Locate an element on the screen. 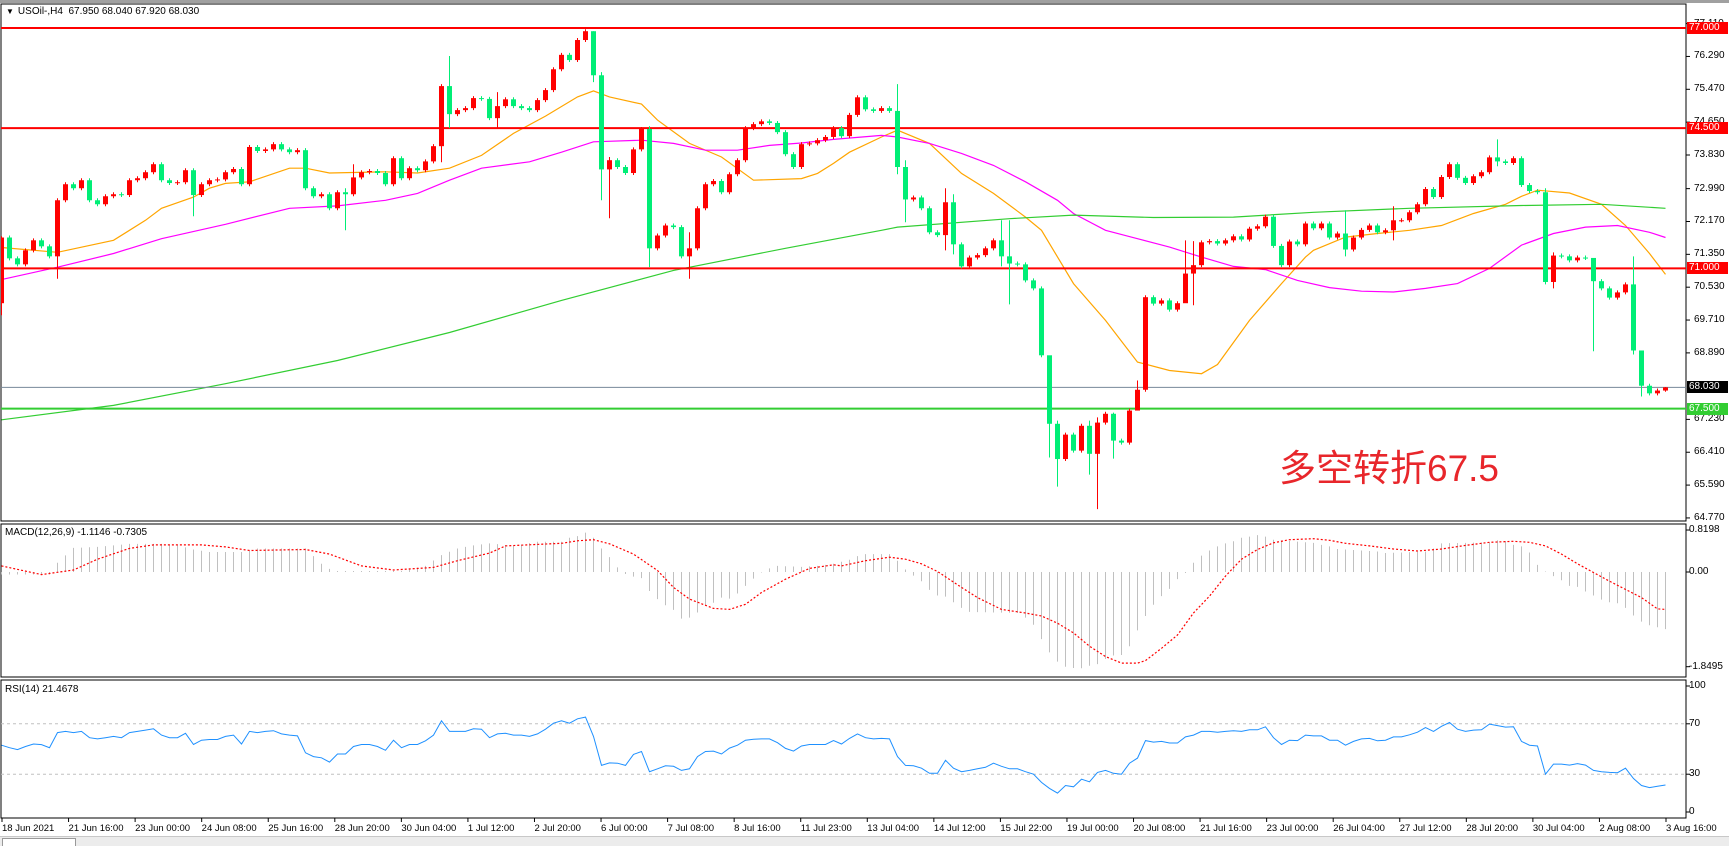 This screenshot has width=1729, height=846. triangle-down-icon: ▼ is located at coordinates (10, 11).